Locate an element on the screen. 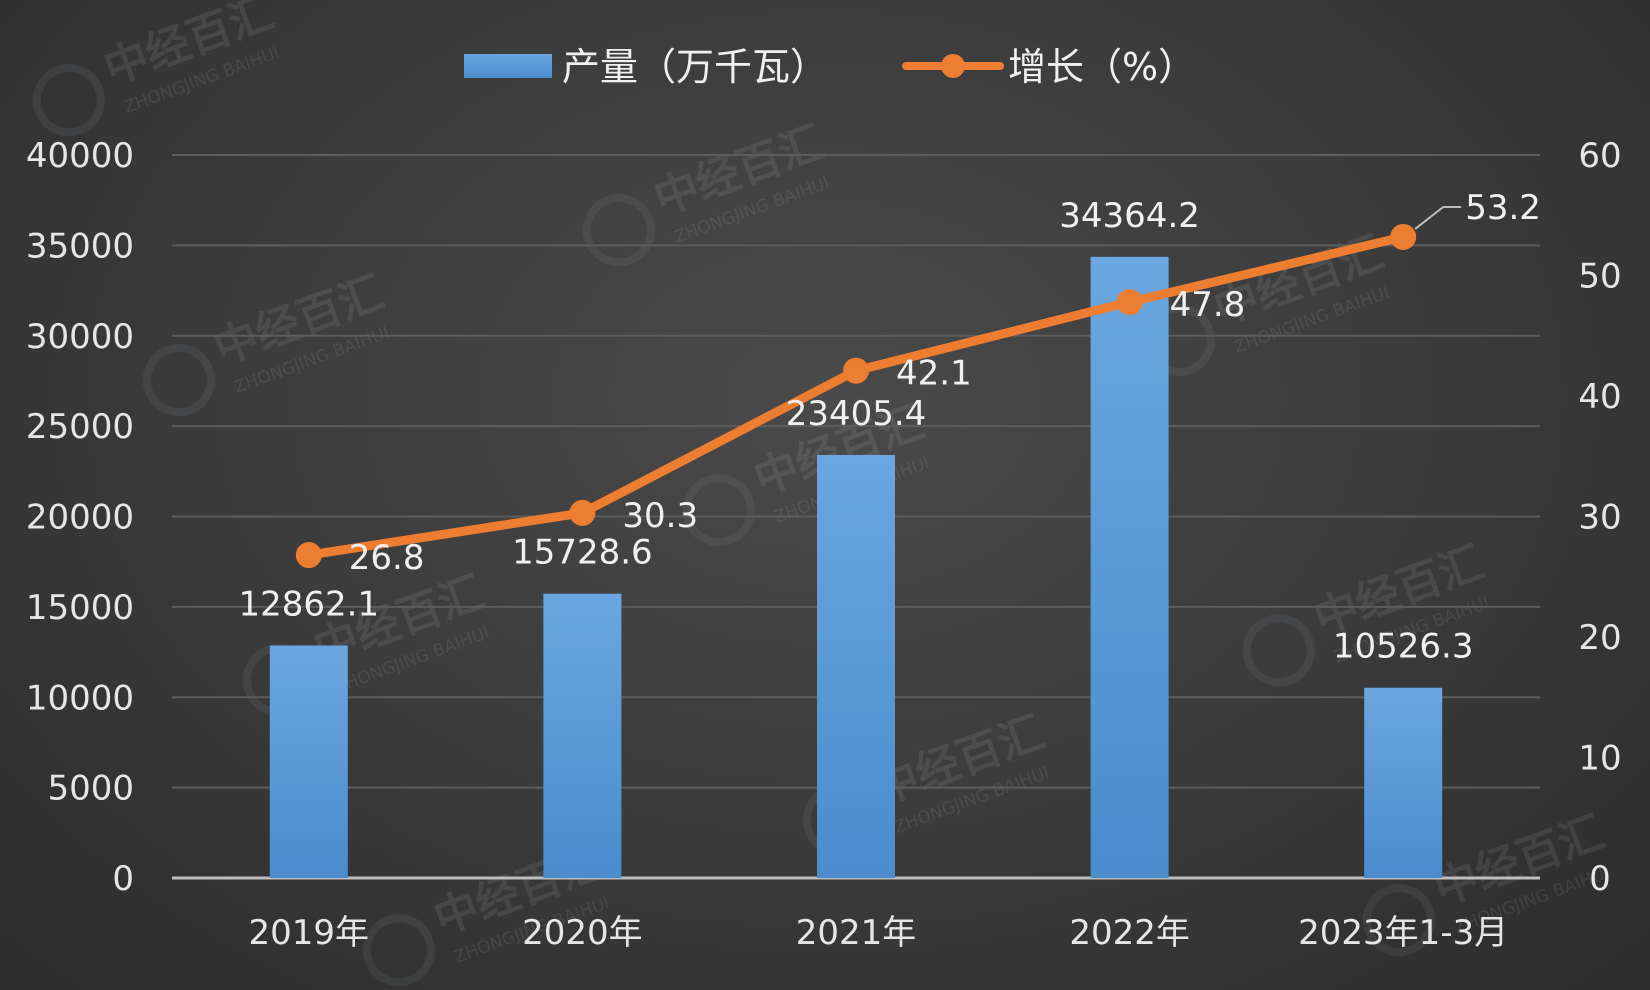  y-left-tick-label: 40000 is located at coordinates (80, 156).